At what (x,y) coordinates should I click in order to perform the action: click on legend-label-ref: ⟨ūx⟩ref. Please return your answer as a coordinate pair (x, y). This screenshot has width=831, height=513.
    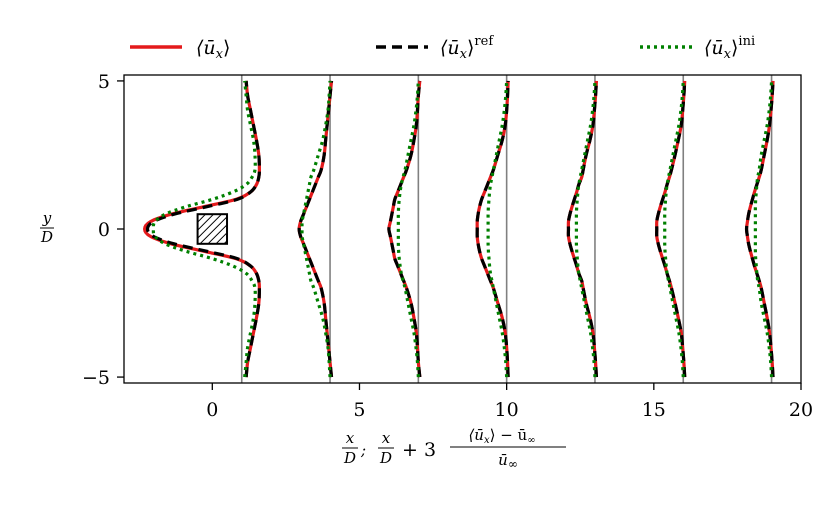
    Looking at the image, I should click on (467, 48).